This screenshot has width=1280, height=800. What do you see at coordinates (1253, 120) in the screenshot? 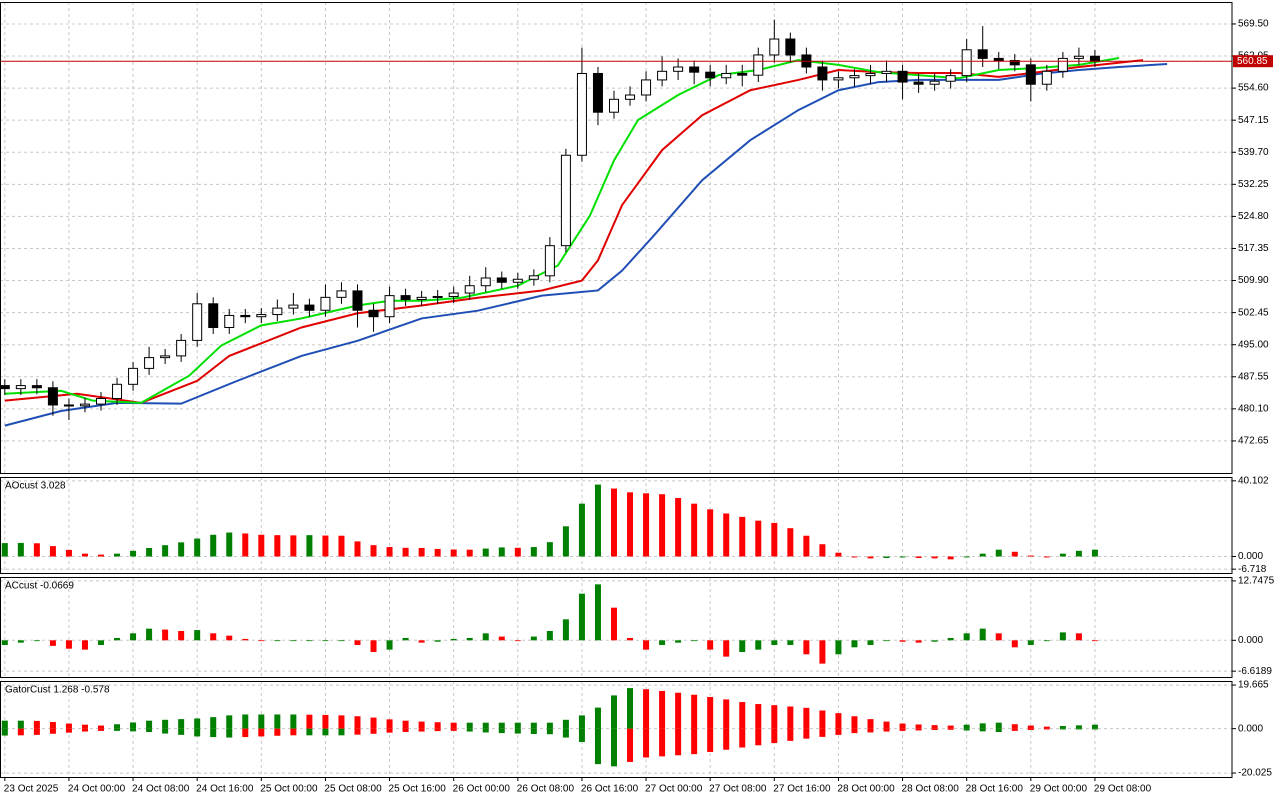
I see `y-tick-label: 547.15` at bounding box center [1253, 120].